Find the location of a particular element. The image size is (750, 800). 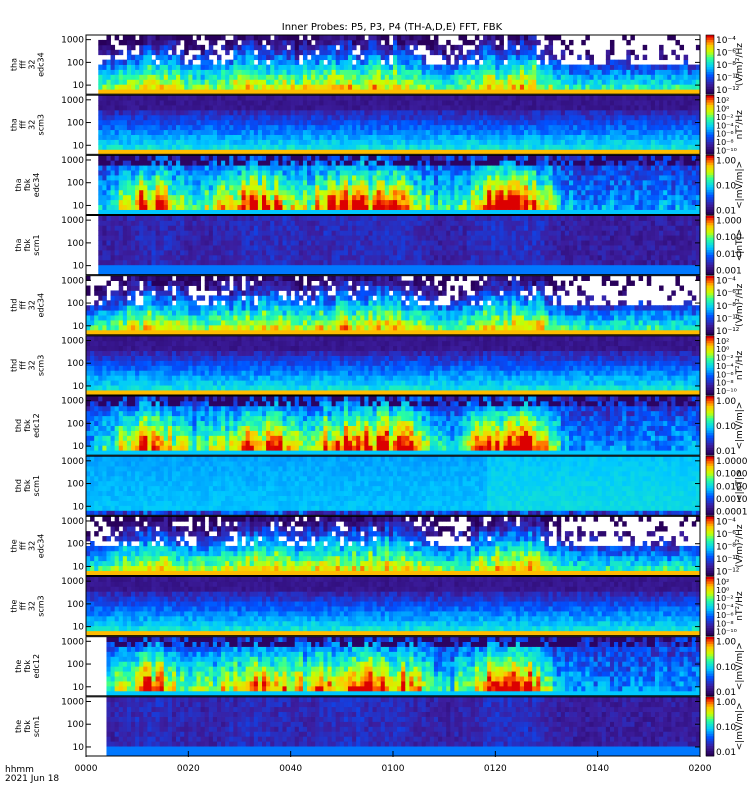

colorbar-tick-label: 0.001 is located at coordinates (729, 272).